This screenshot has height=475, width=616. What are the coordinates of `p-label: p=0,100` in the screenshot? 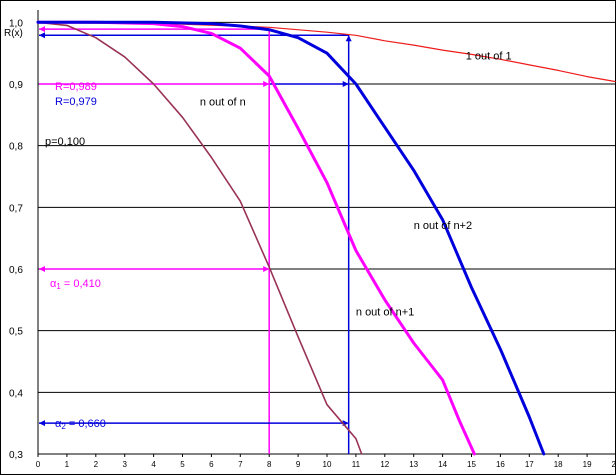 It's located at (65, 142).